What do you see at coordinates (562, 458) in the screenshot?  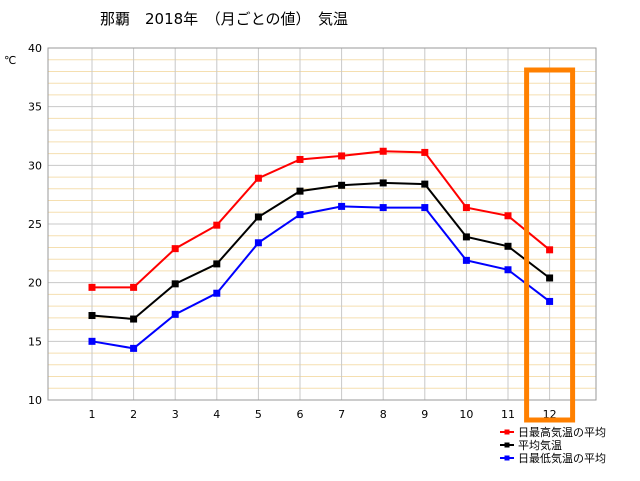 I see `legend-label: 日最低気温の平均` at bounding box center [562, 458].